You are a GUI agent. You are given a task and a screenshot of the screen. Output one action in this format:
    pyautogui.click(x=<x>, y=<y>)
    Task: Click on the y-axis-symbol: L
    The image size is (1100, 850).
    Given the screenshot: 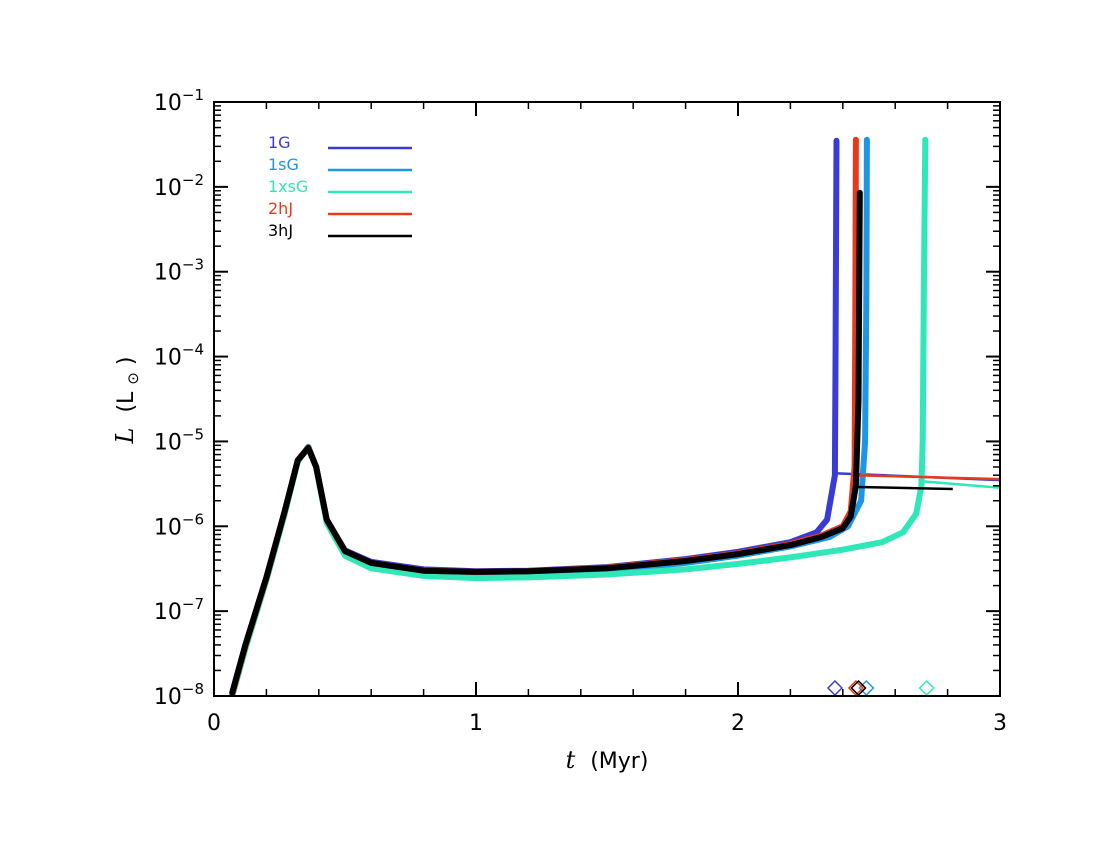 What is the action you would take?
    pyautogui.click(x=125, y=436)
    